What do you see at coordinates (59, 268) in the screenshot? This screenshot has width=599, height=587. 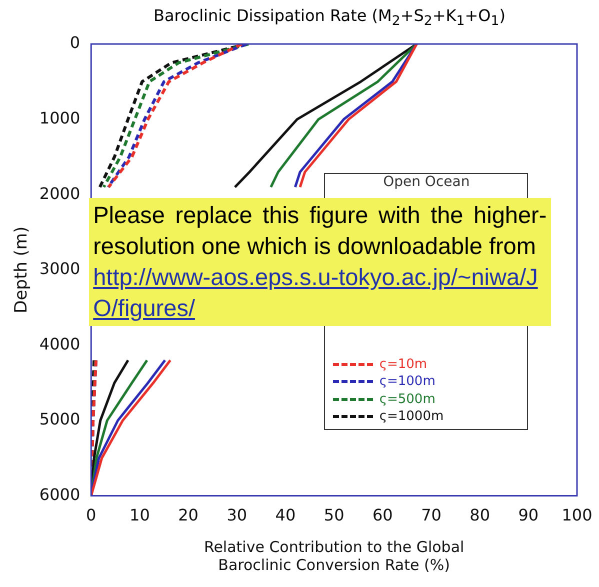 I see `y-tick-label: 3000` at bounding box center [59, 268].